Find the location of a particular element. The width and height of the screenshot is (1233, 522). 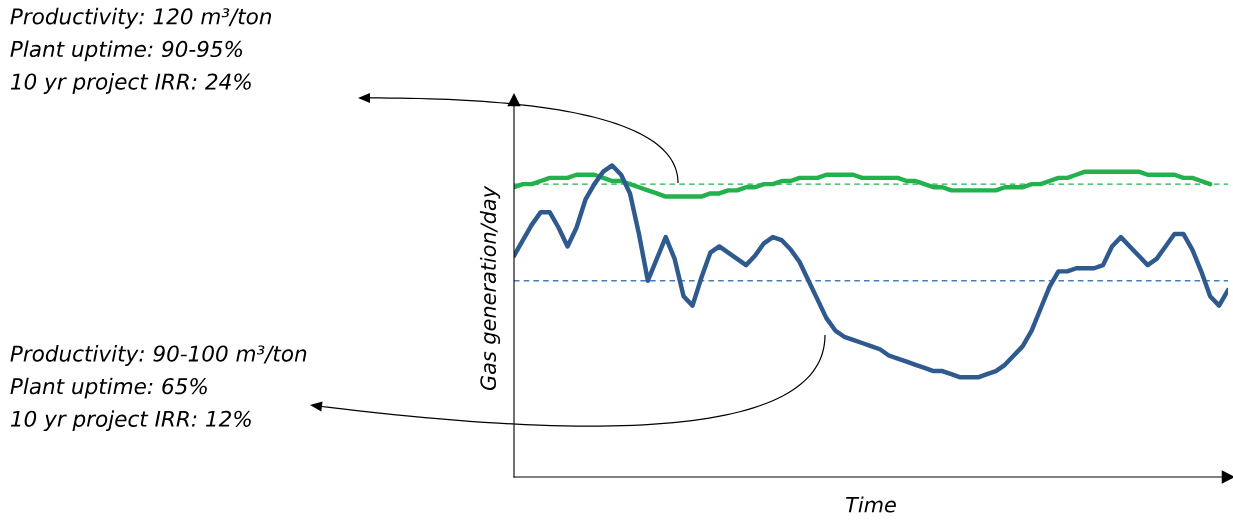

y-axis-title: Gas generation/day is located at coordinates (490, 288).